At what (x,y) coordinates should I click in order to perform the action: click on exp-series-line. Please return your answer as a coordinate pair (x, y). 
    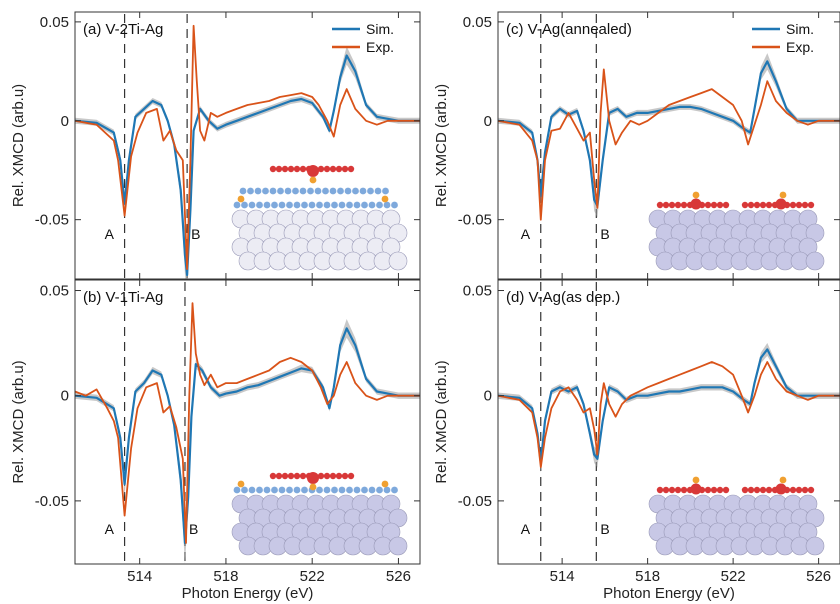
    Looking at the image, I should click on (669, 144).